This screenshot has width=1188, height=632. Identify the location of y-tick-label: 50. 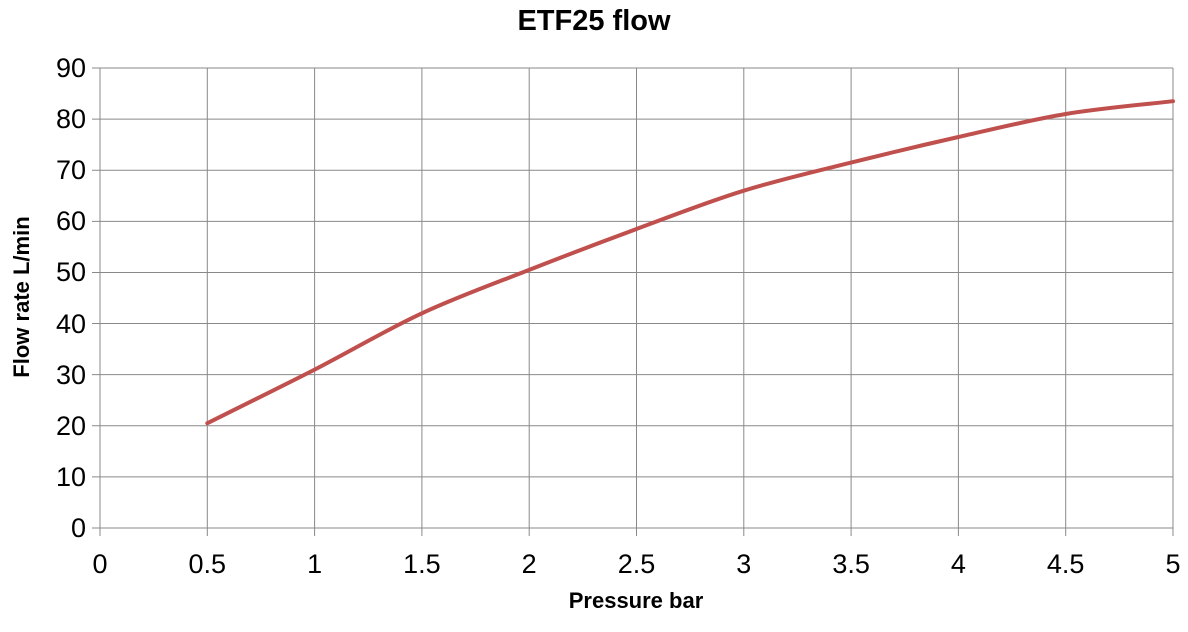
(70, 272).